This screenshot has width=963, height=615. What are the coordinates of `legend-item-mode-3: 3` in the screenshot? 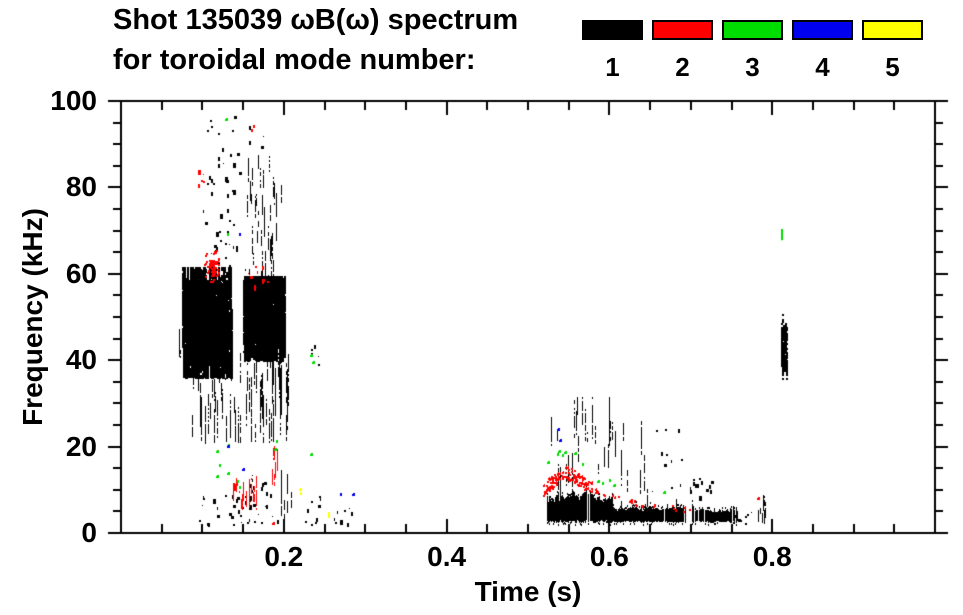 It's located at (752, 50).